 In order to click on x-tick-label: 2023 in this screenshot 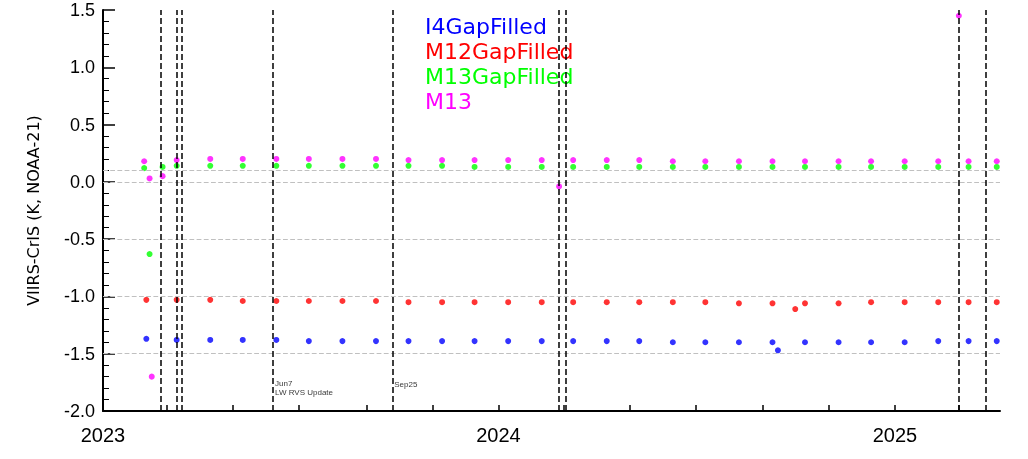, I will do `click(103, 435)`.